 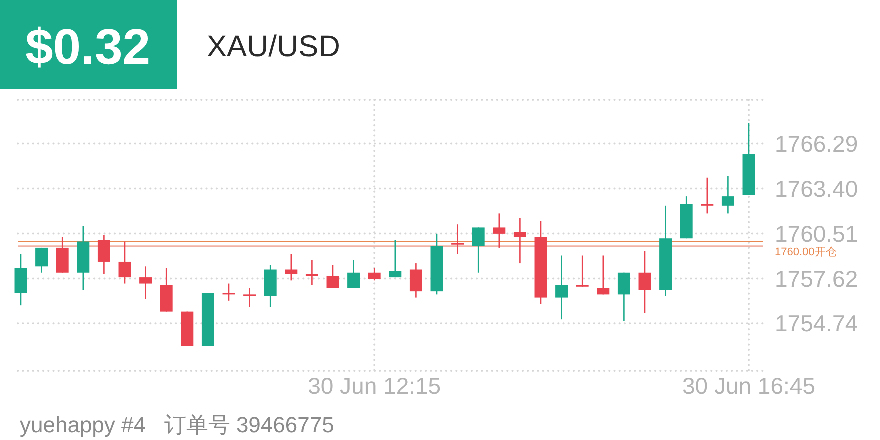 What do you see at coordinates (816, 233) in the screenshot?
I see `y-tick-label: 1760.51` at bounding box center [816, 233].